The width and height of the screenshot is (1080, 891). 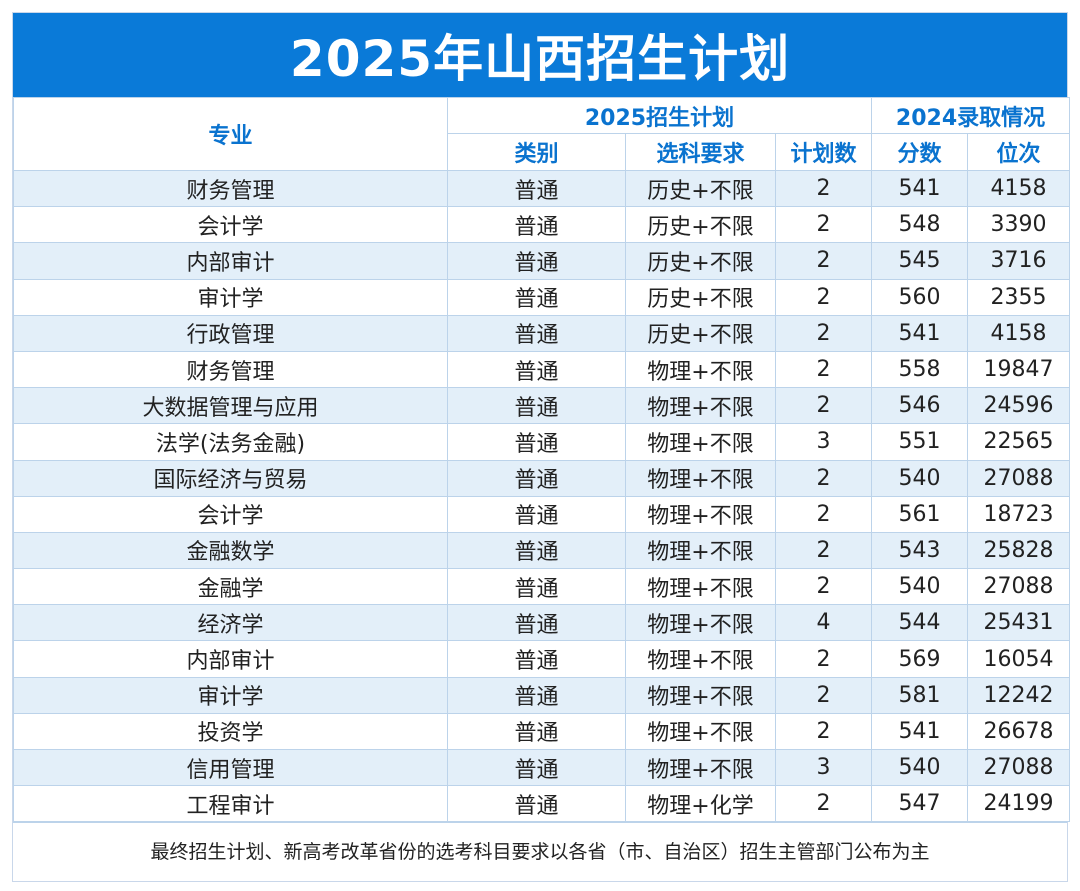 I want to click on cell-score: 551, so click(x=919, y=442).